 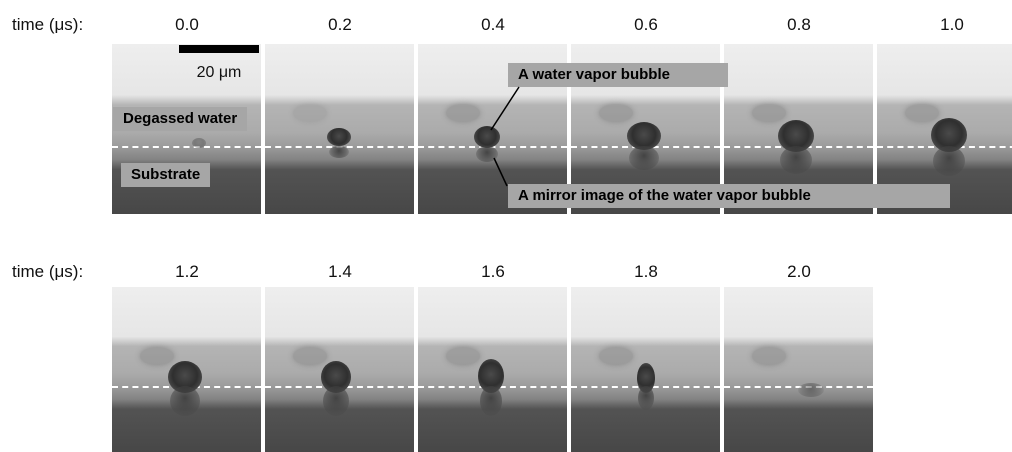 I want to click on substrate-label: Substrate, so click(x=166, y=175).